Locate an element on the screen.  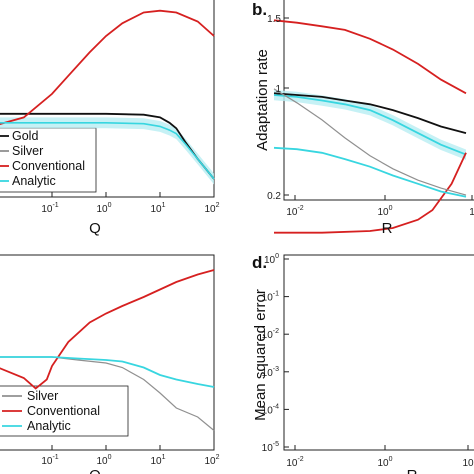
panel-c-xtick-label: 10⁰ is located at coordinates (103, 460).